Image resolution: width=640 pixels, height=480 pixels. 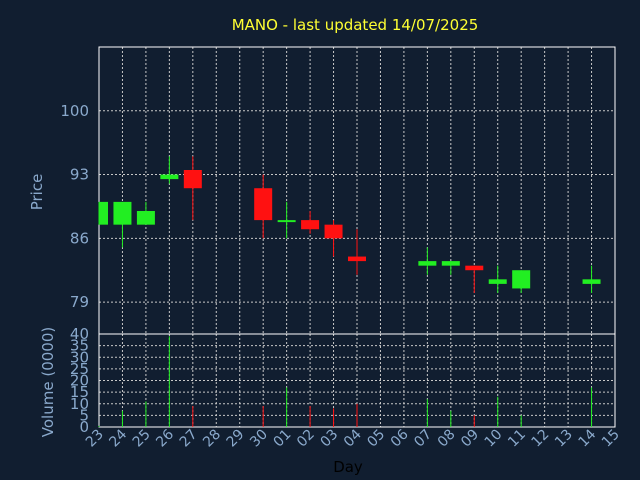 What do you see at coordinates (79, 357) in the screenshot?
I see `volume-tick-label: 30` at bounding box center [79, 357].